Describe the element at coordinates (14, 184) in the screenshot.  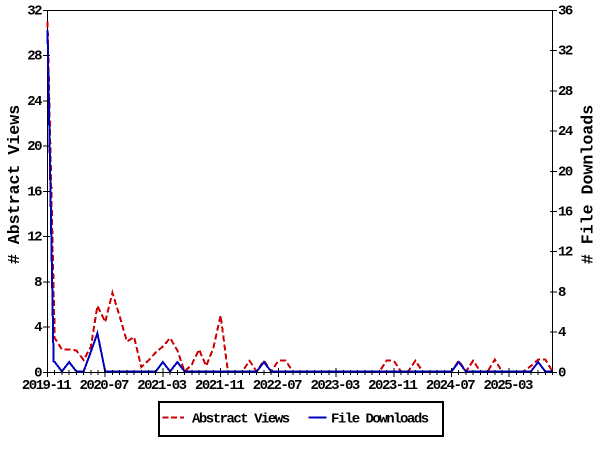
I see `svg-text: # Abstract Views` at that location.